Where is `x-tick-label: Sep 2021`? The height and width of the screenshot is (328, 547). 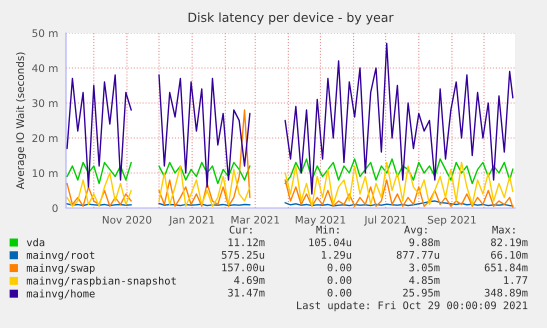 x-tick-label: Sep 2021 is located at coordinates (452, 221).